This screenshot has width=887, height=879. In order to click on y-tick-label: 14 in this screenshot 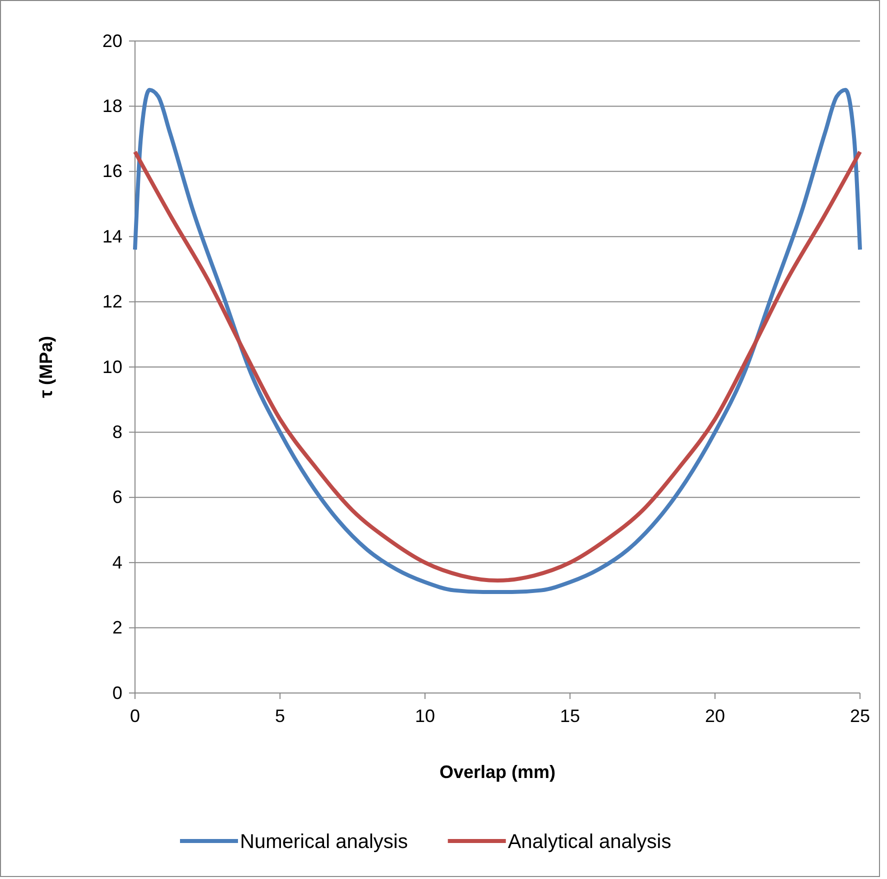, I will do `click(112, 236)`.